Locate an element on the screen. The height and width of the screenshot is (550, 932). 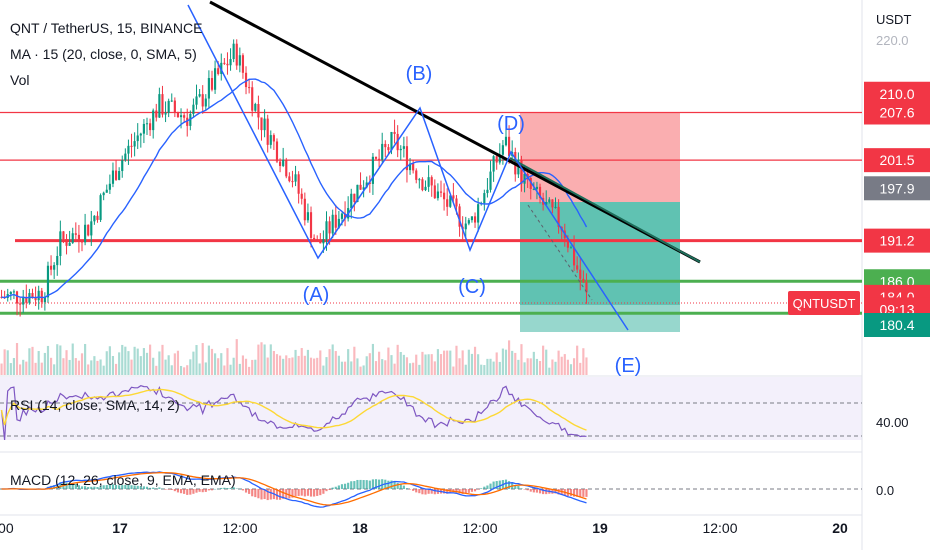
price-tick-top: 220.0 is located at coordinates (892, 40).